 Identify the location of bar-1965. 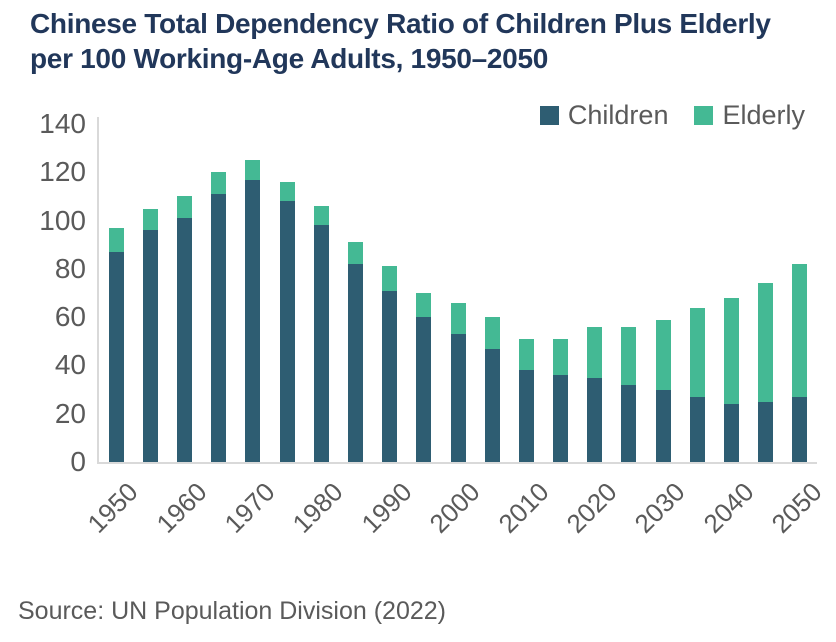
(219, 317).